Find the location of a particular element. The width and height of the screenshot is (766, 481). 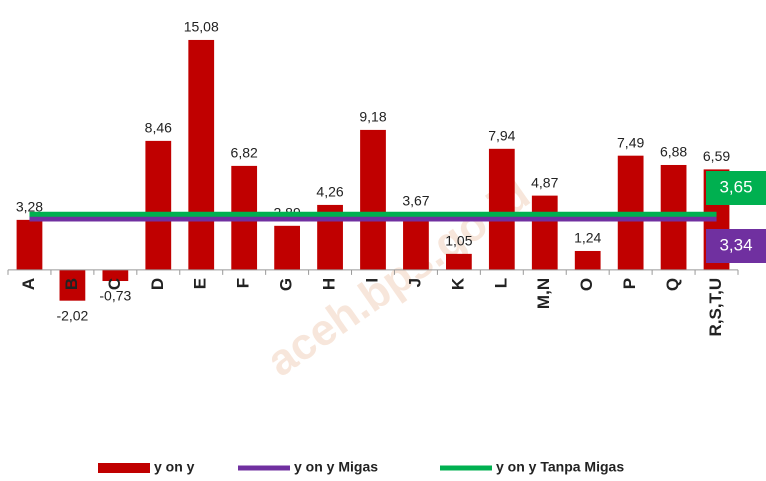

data-label: 7,49 is located at coordinates (630, 142).